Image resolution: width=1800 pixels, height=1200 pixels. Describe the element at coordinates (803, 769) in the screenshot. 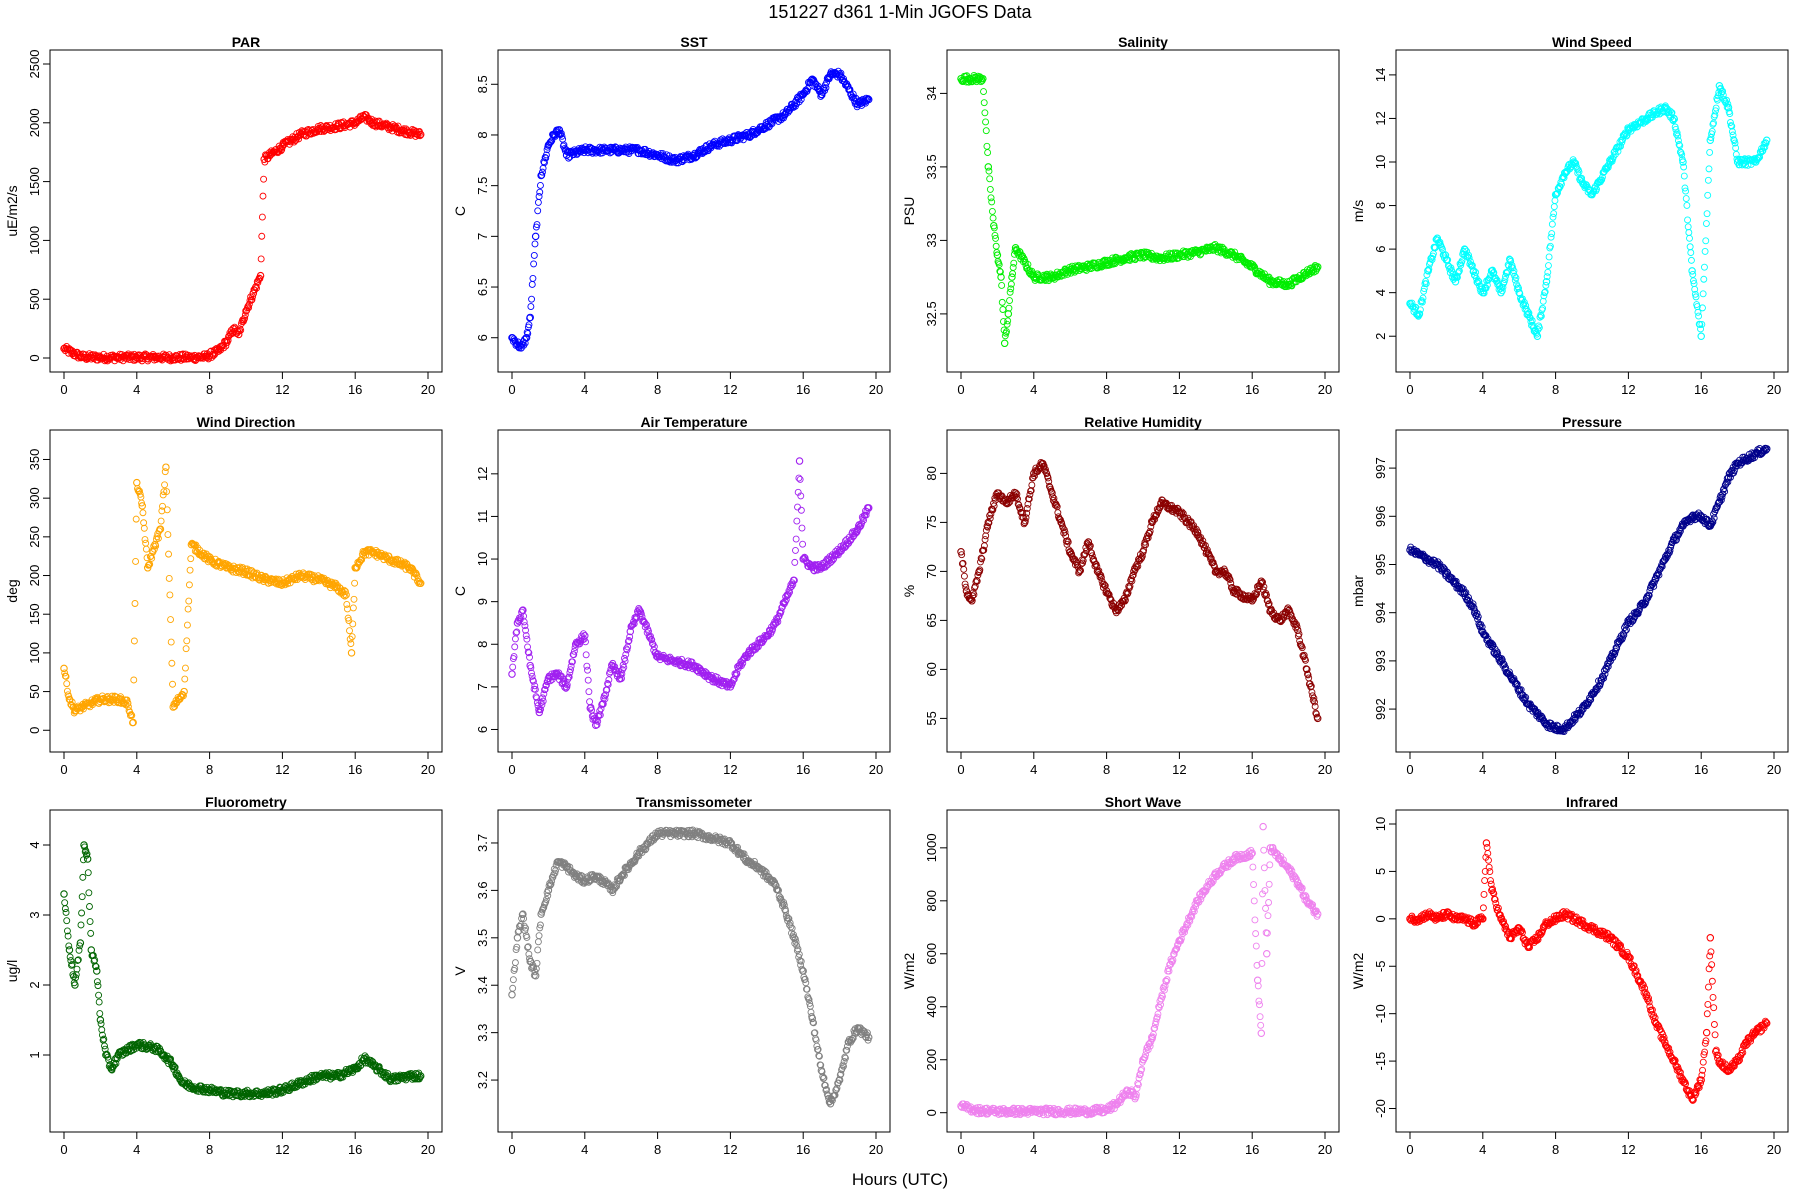

I see `air-temperature-x-tick-label: 16` at that location.